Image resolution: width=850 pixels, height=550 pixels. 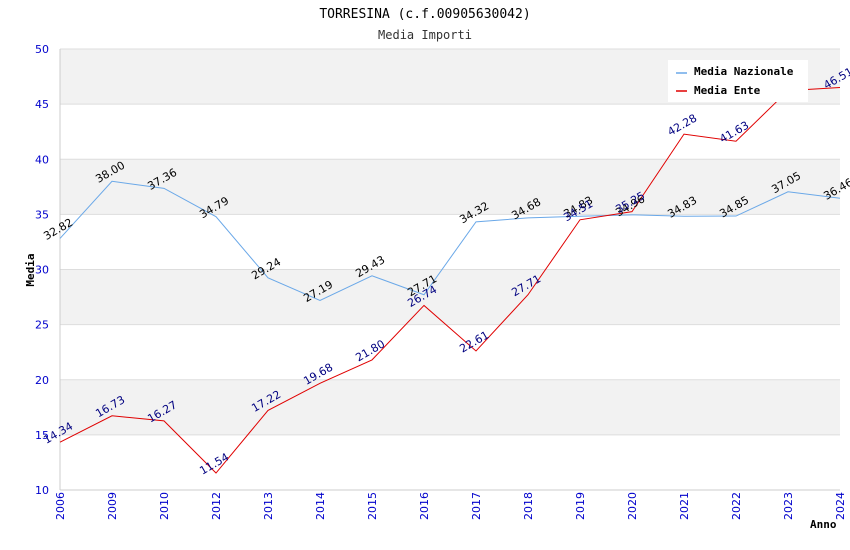 I want to click on x-tick-label: 2009, so click(x=112, y=506).